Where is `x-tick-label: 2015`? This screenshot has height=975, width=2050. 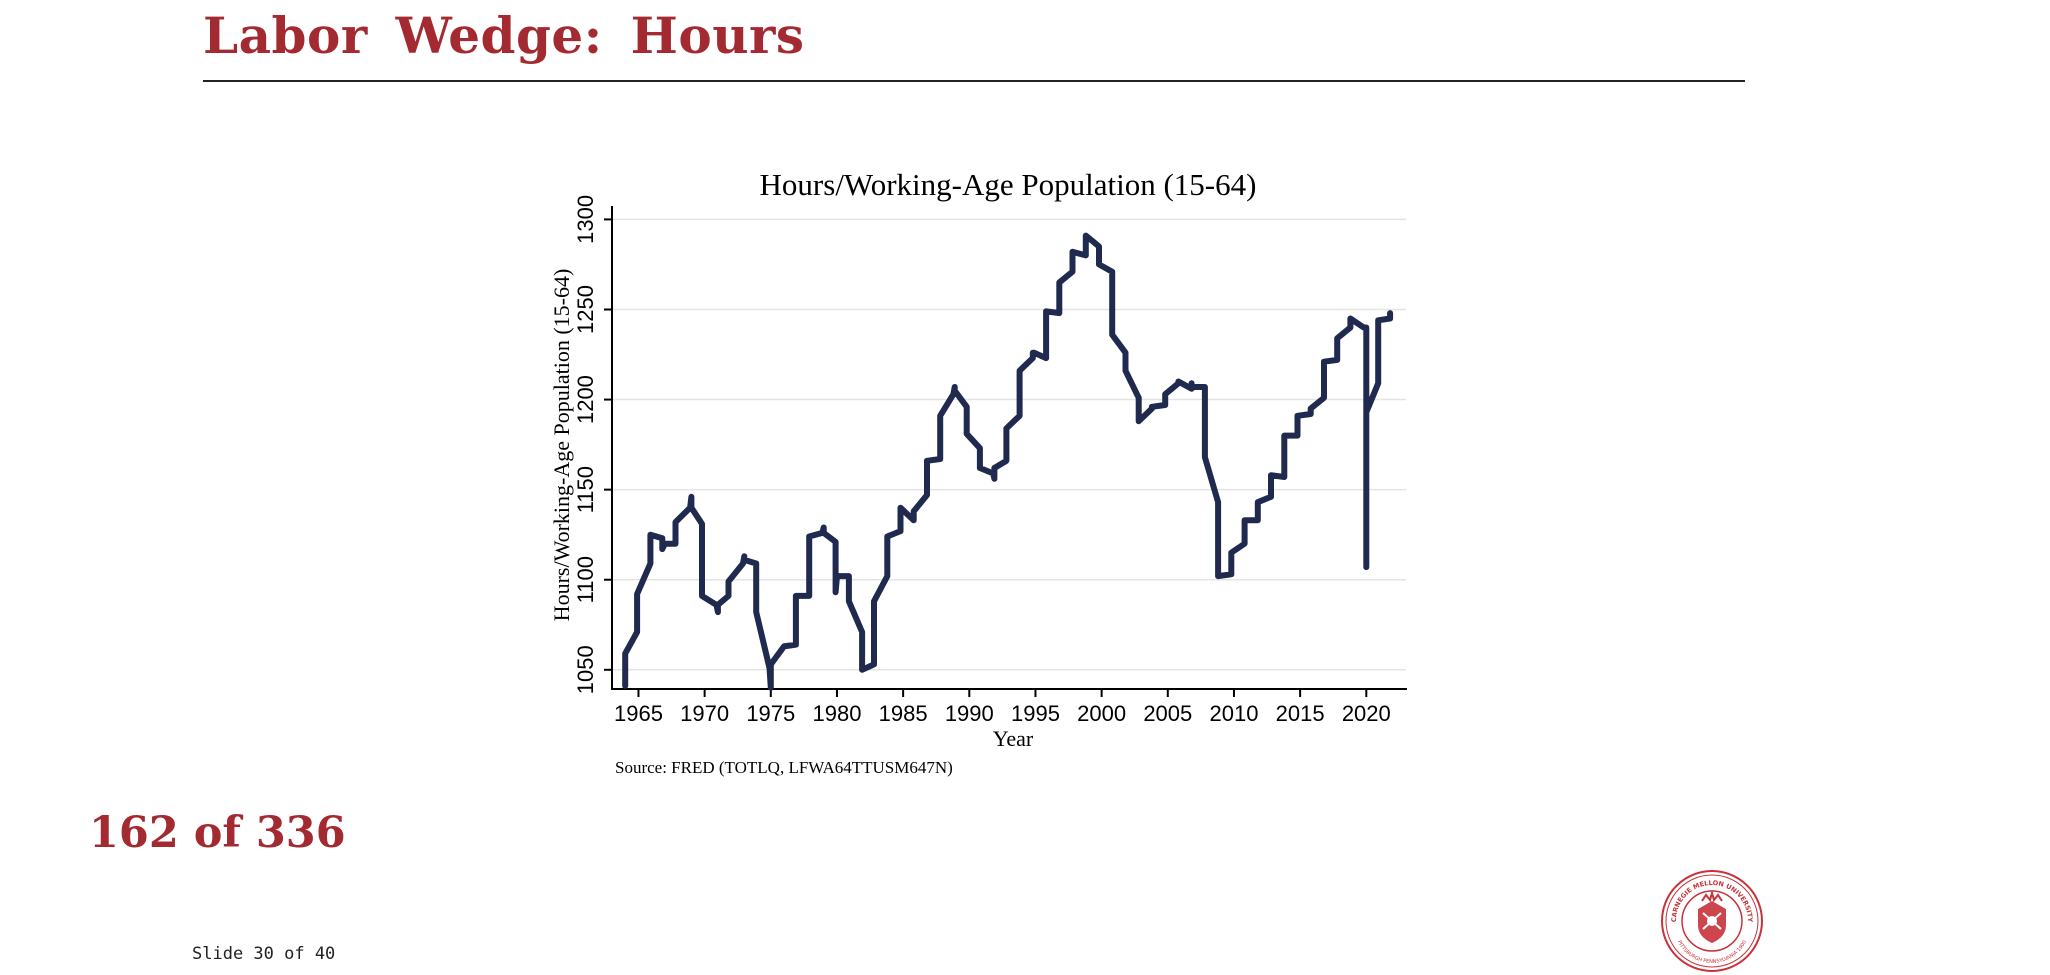
x-tick-label: 2015 is located at coordinates (1300, 713).